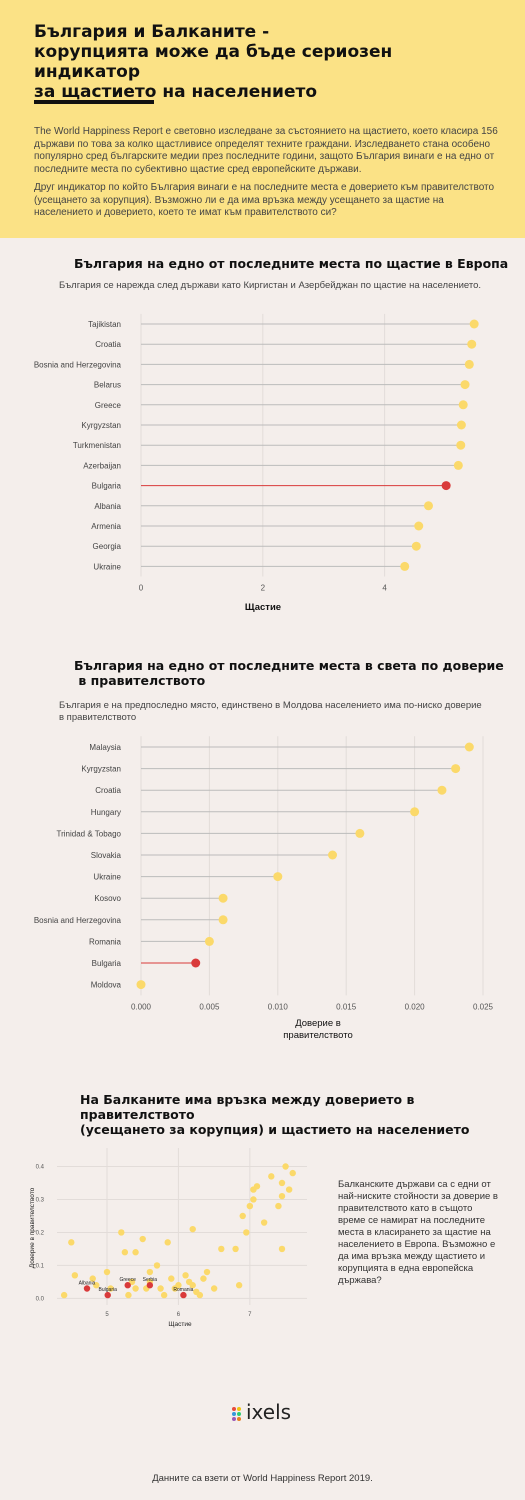 The image size is (525, 1500). Describe the element at coordinates (101, 769) in the screenshot. I see `trust-category-label: Kyrgyzstan` at that location.